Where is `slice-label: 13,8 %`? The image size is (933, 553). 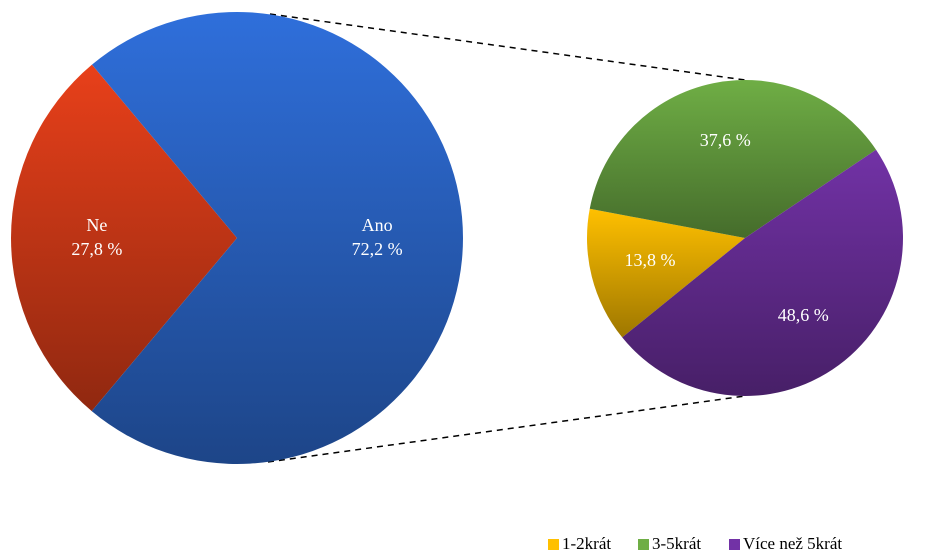 slice-label: 13,8 % is located at coordinates (650, 260).